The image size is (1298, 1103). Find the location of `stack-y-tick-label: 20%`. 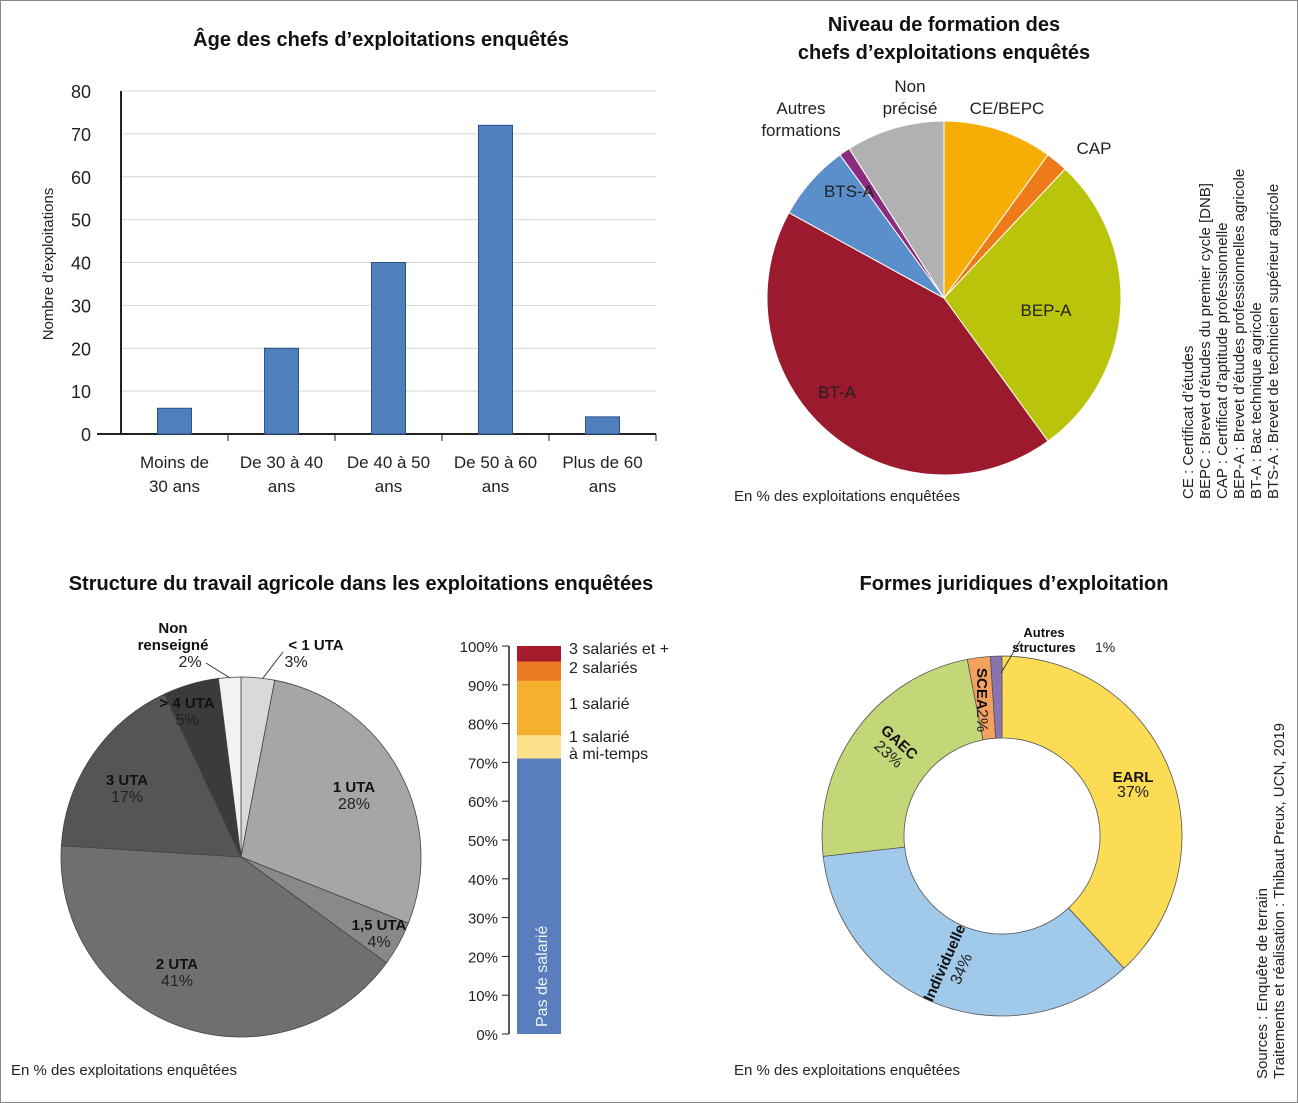

stack-y-tick-label: 20% is located at coordinates (483, 957).